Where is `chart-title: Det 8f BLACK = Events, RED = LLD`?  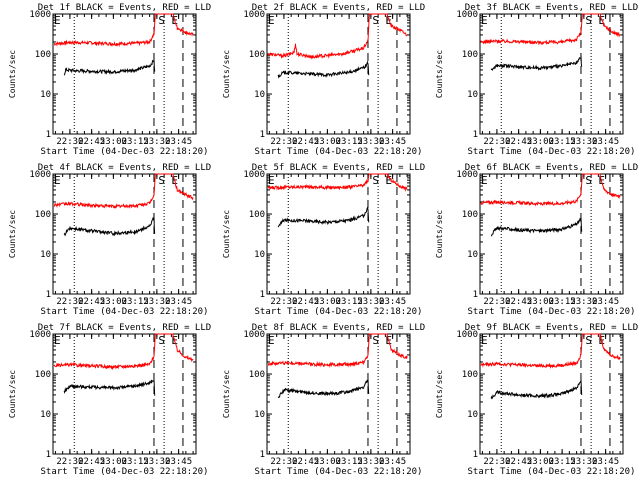
chart-title: Det 8f BLACK = Events, RED = LLD is located at coordinates (338, 328).